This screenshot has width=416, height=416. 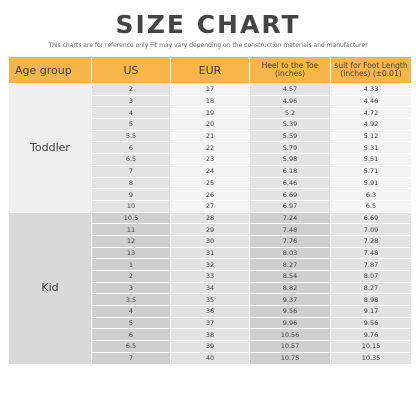 What do you see at coordinates (371, 300) in the screenshot?
I see `foot-cell: 8.98` at bounding box center [371, 300].